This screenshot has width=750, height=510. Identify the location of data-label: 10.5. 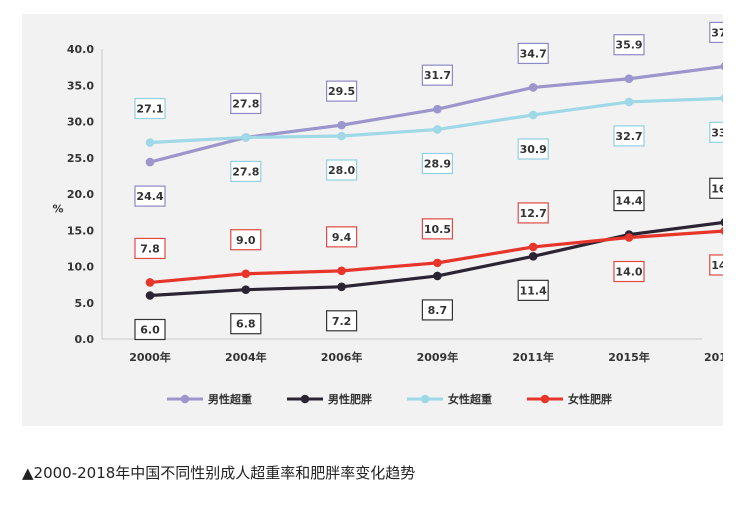
(437, 229).